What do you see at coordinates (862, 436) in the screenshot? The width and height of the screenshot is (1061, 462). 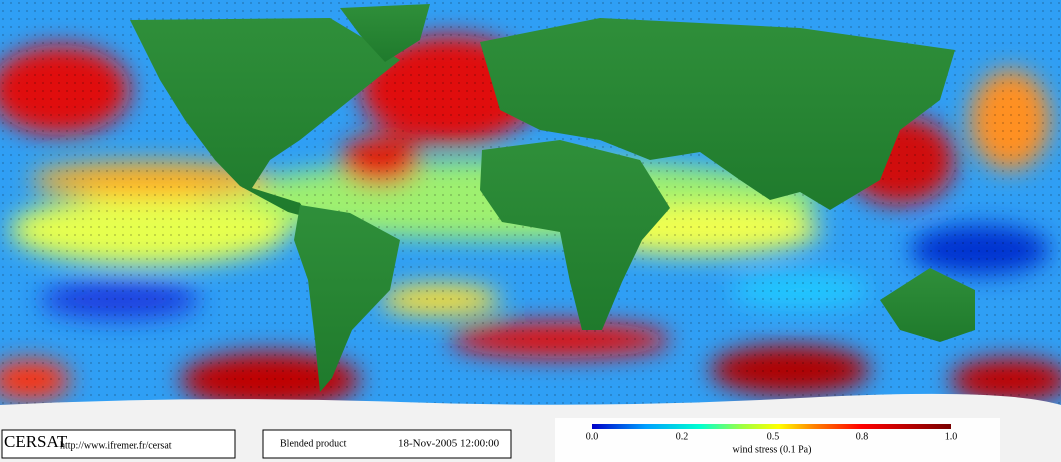 I see `colorbar-tick-label: 0.8` at bounding box center [862, 436].